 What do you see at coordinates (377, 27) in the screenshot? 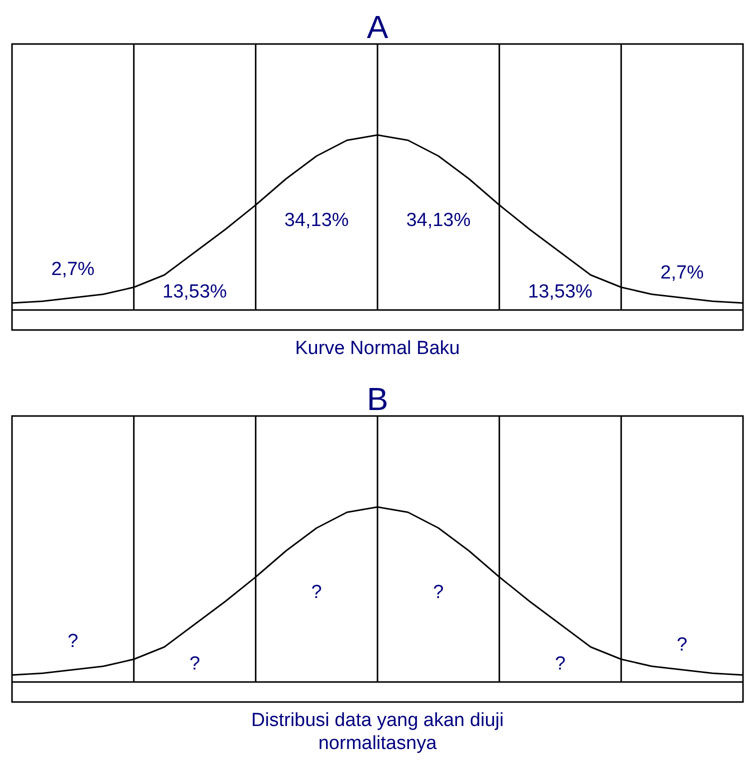
I see `chart-title: A` at bounding box center [377, 27].